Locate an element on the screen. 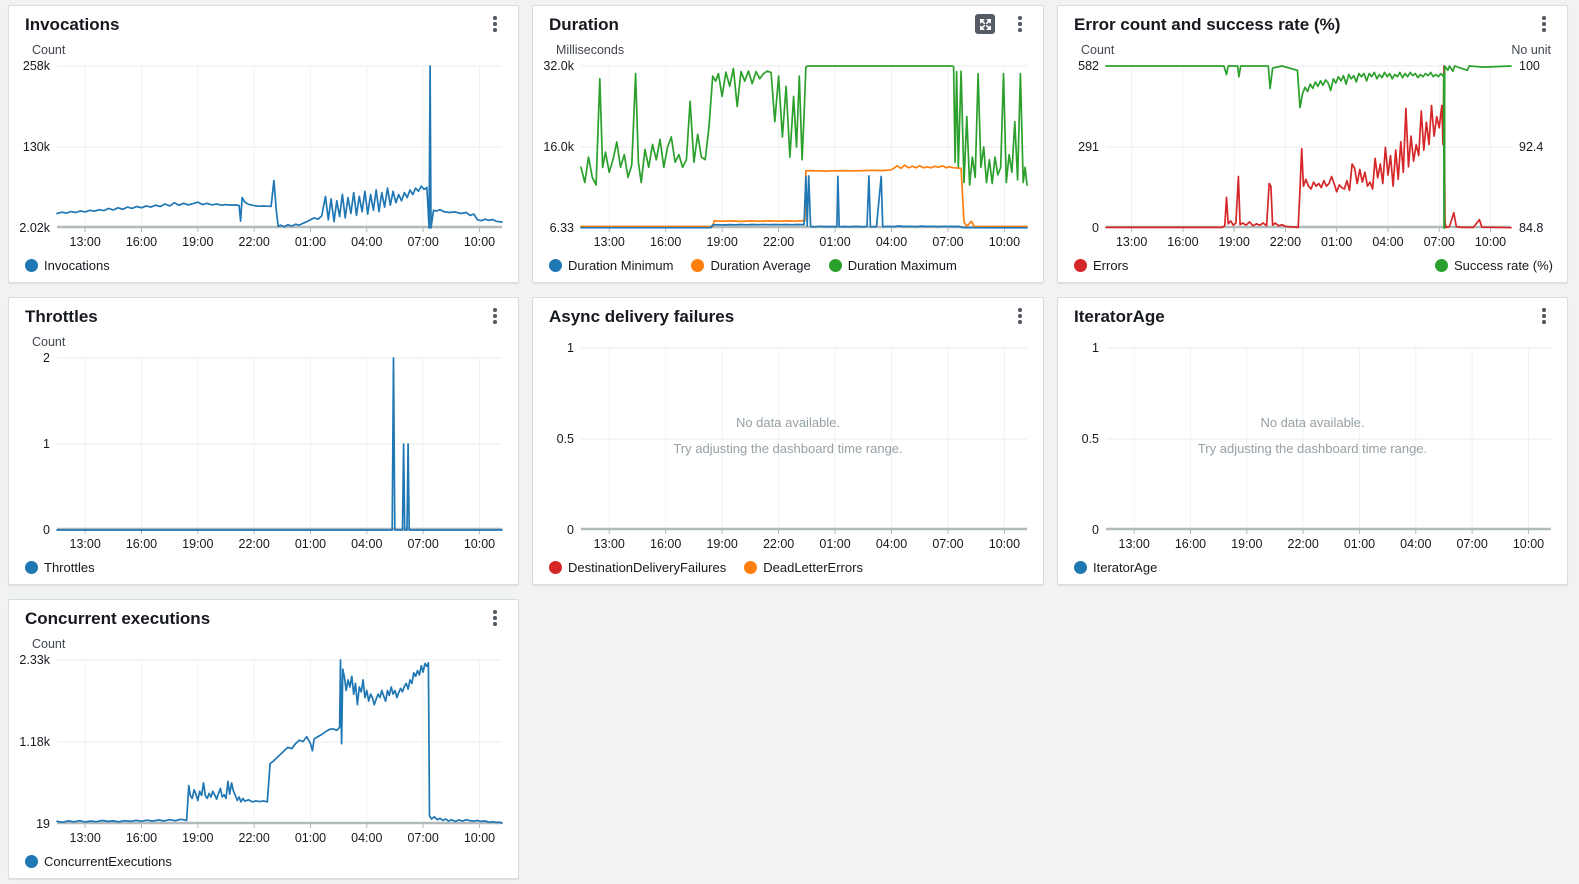 The height and width of the screenshot is (884, 1579). series-duration-maximum is located at coordinates (804, 125).